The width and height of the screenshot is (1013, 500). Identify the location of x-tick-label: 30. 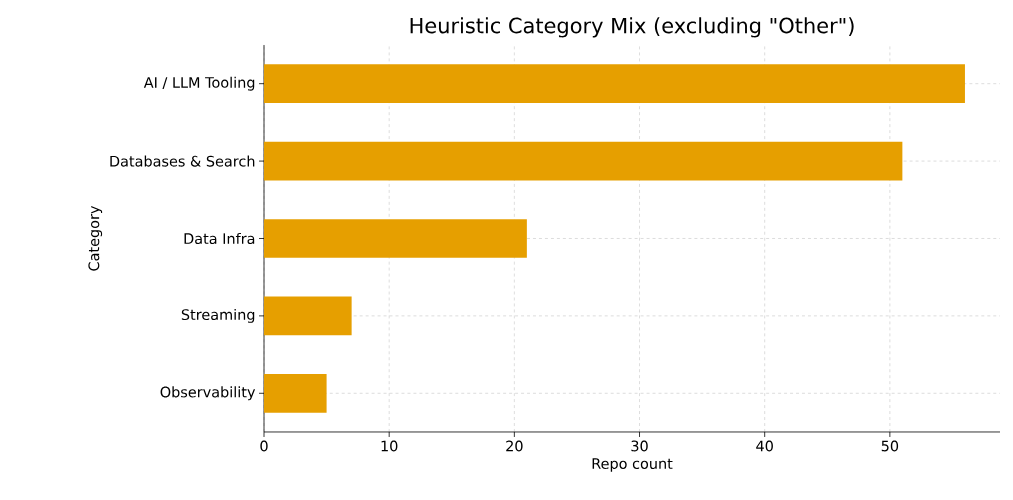
(639, 446).